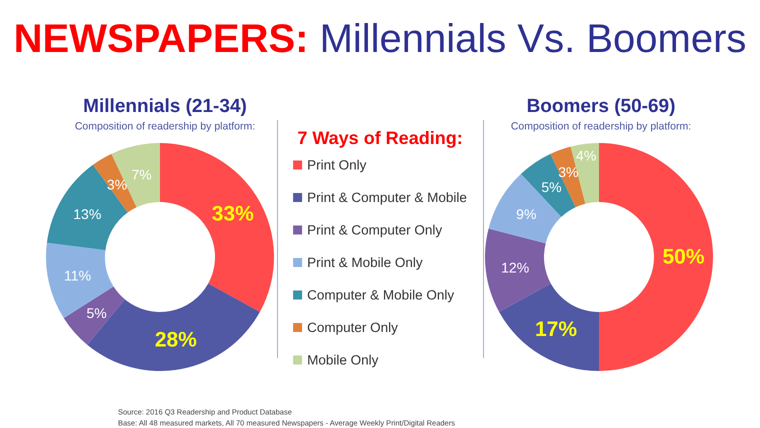 The width and height of the screenshot is (760, 428). What do you see at coordinates (586, 155) in the screenshot?
I see `data-label: 4%` at bounding box center [586, 155].